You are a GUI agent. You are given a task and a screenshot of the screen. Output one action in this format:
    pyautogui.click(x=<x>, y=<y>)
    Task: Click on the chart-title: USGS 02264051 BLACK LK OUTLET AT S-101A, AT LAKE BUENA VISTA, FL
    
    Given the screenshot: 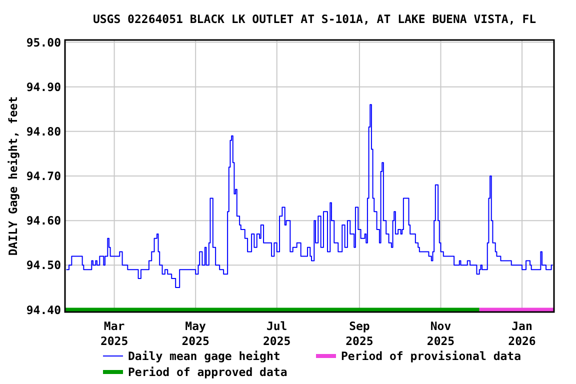 What is the action you would take?
    pyautogui.click(x=314, y=19)
    